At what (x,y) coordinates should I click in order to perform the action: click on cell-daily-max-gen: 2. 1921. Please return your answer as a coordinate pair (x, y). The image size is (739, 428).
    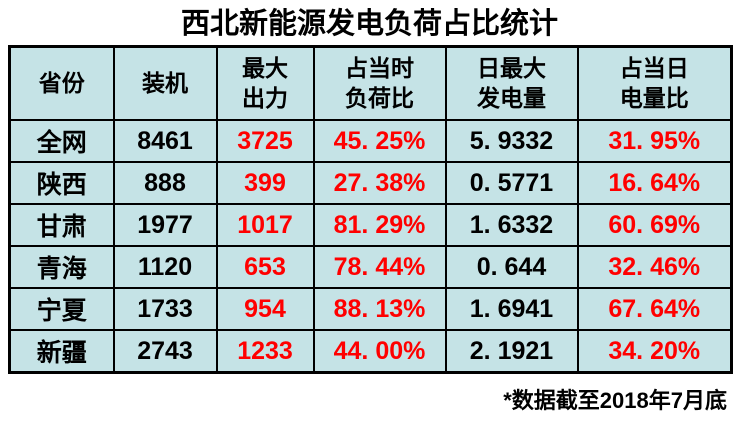
    Looking at the image, I should click on (511, 351).